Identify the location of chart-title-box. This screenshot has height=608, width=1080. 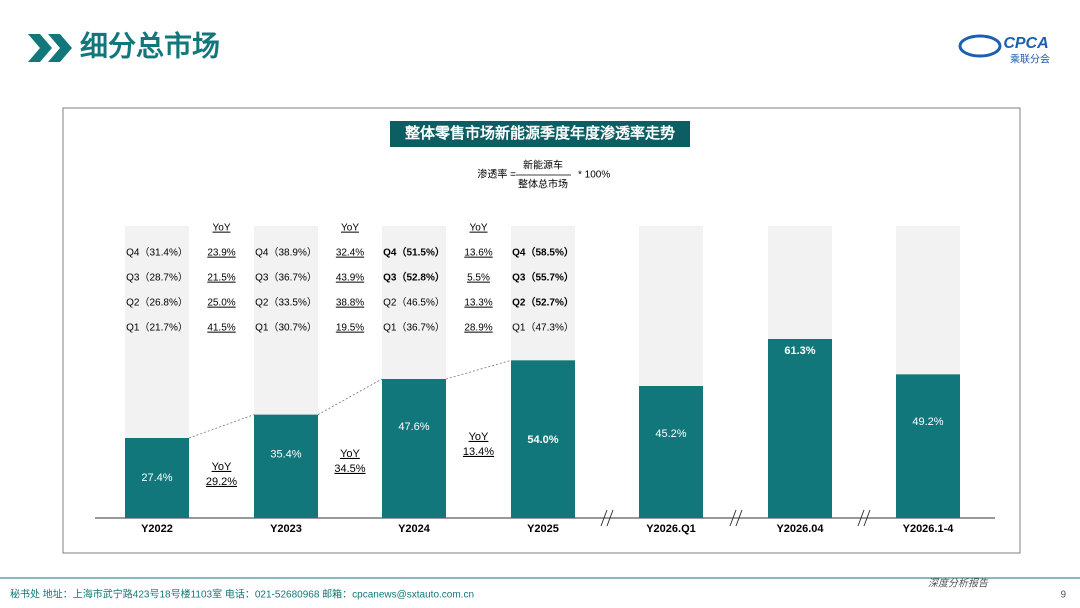
(540, 134).